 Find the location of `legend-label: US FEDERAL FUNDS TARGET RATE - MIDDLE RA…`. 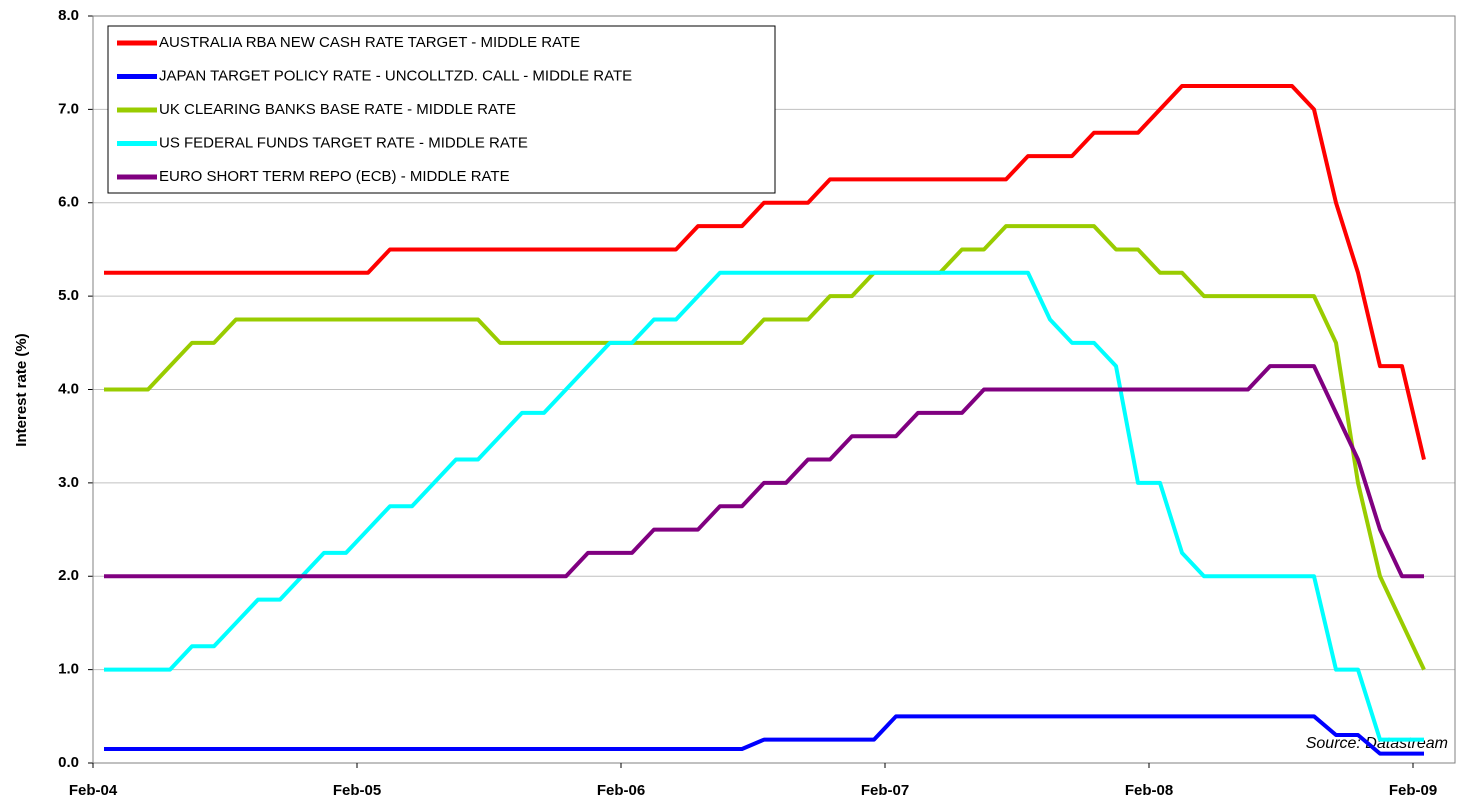

legend-label: US FEDERAL FUNDS TARGET RATE - MIDDLE RA… is located at coordinates (343, 142).